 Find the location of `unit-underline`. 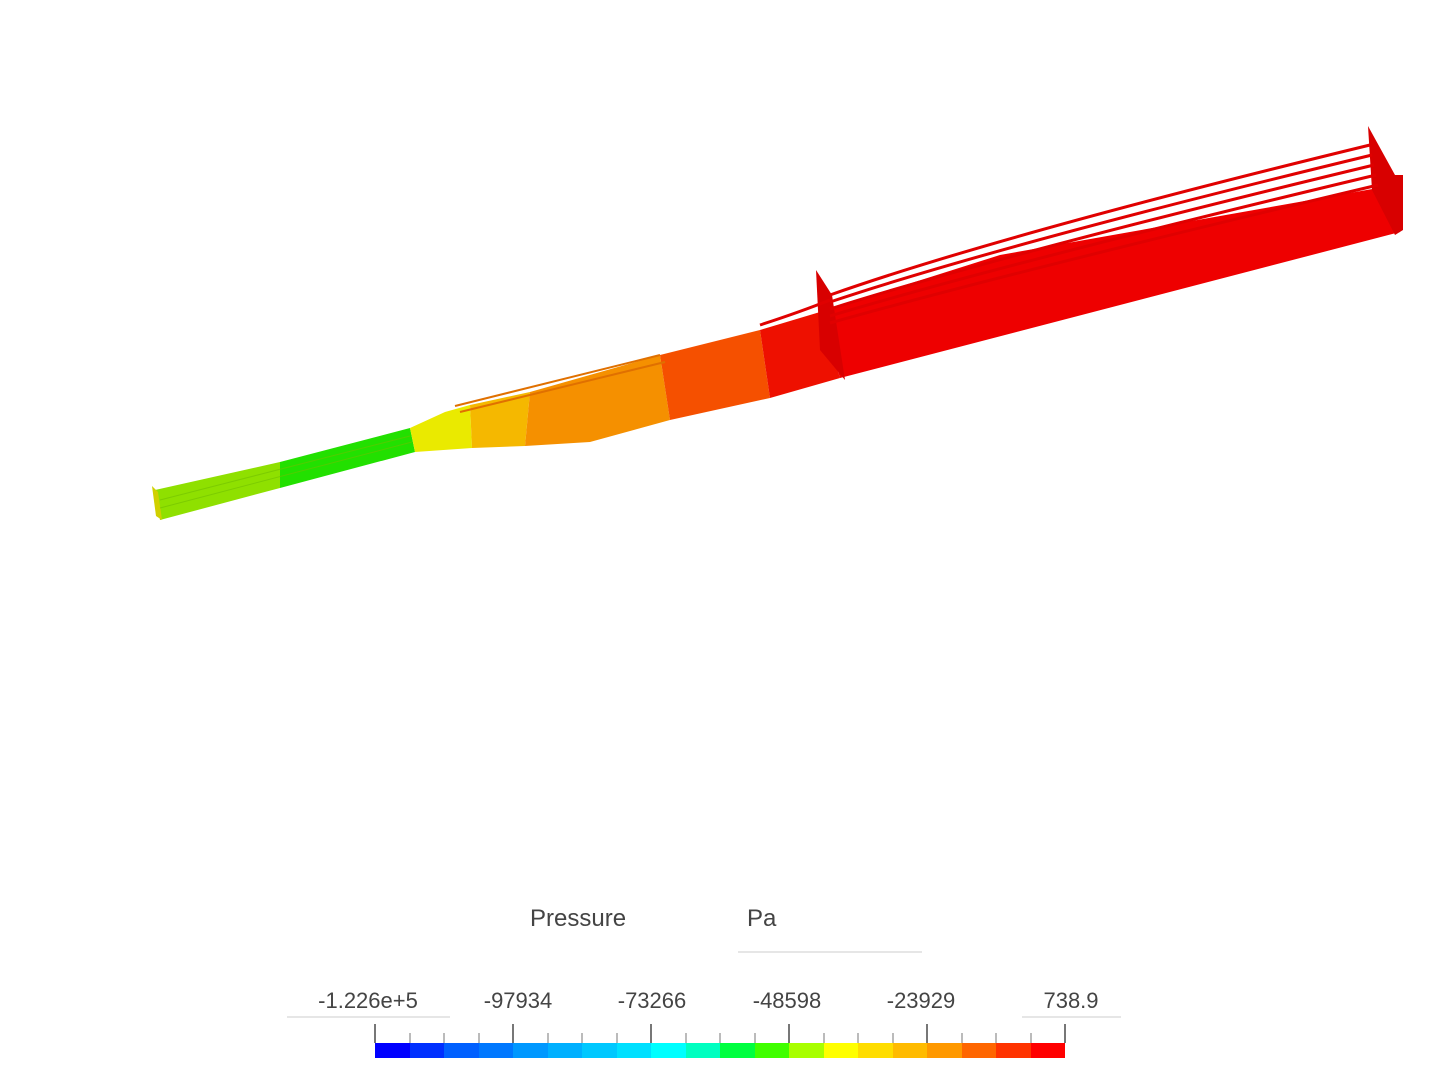

unit-underline is located at coordinates (830, 952).